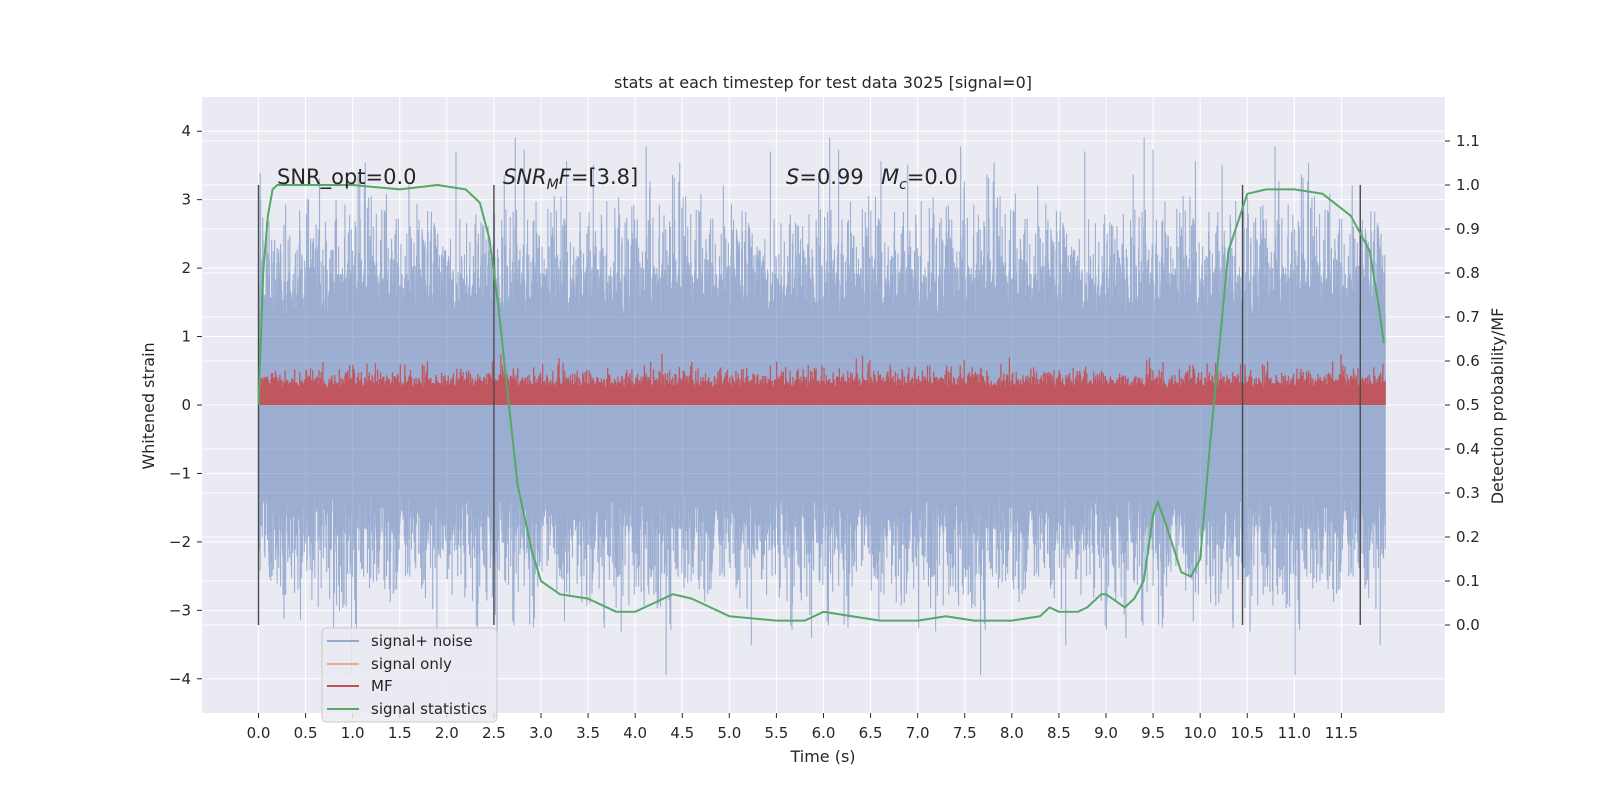  I want to click on y-right-tick-label: 1.1, so click(1468, 141).